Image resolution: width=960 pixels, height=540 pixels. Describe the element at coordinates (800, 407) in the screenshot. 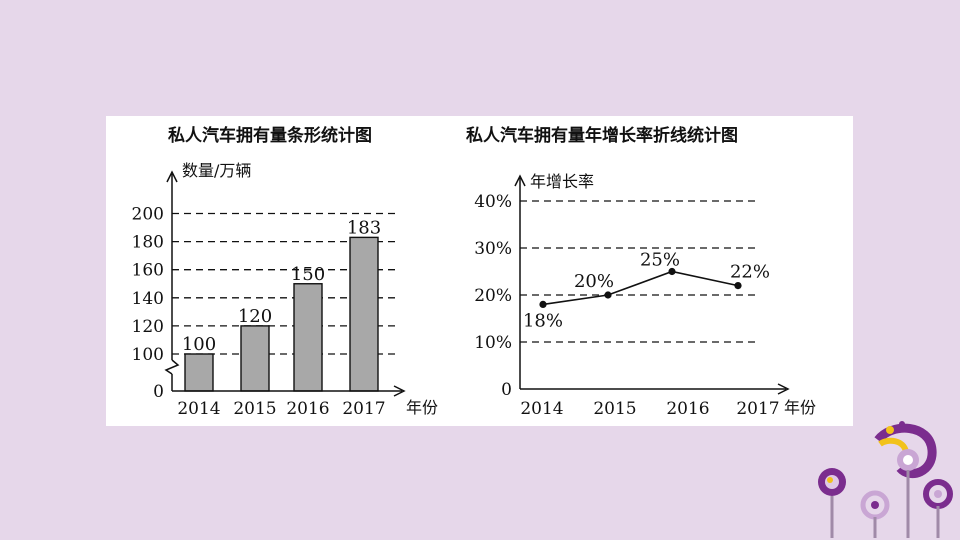

I see `line-chart-xlabel: 年份` at that location.